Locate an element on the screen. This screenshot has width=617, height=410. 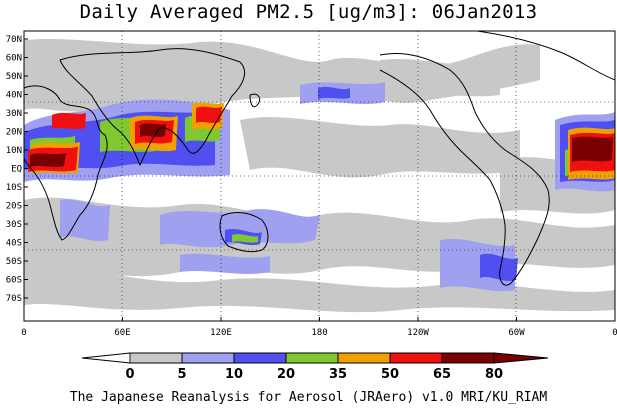
longitude-labels: 0 60E 120E 180 120W 60W 0 is located at coordinates (319, 327).